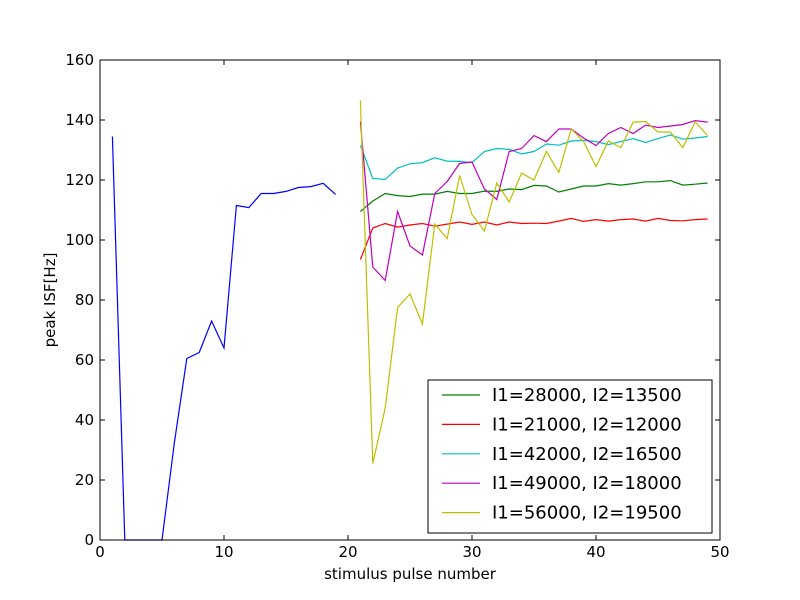  I want to click on y-axis-label: peak ISF[Hz], so click(50, 300).